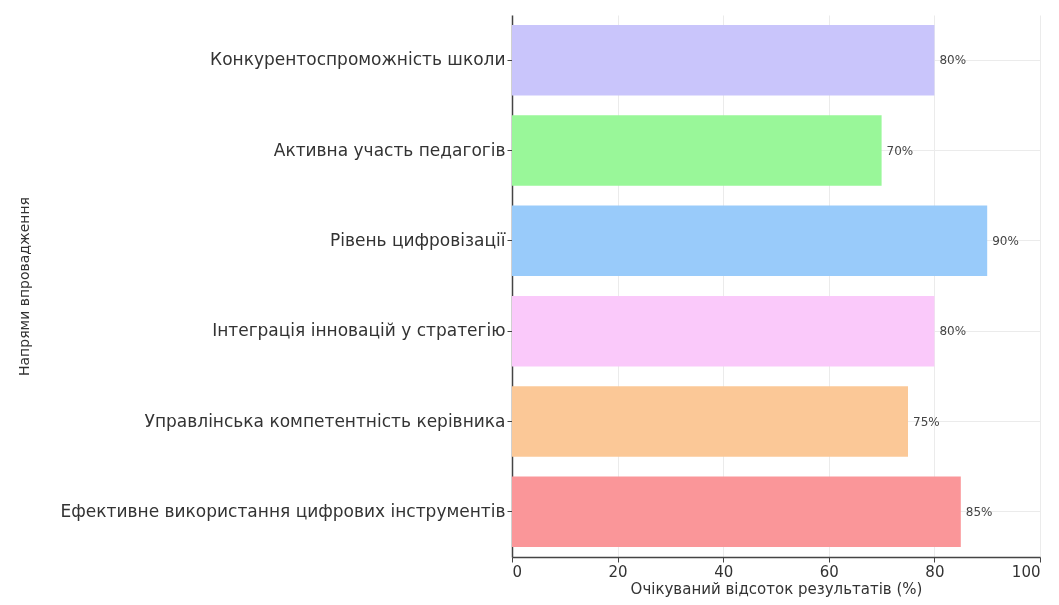 The image size is (1059, 605). I want to click on x-tick-label: 0, so click(517, 571).